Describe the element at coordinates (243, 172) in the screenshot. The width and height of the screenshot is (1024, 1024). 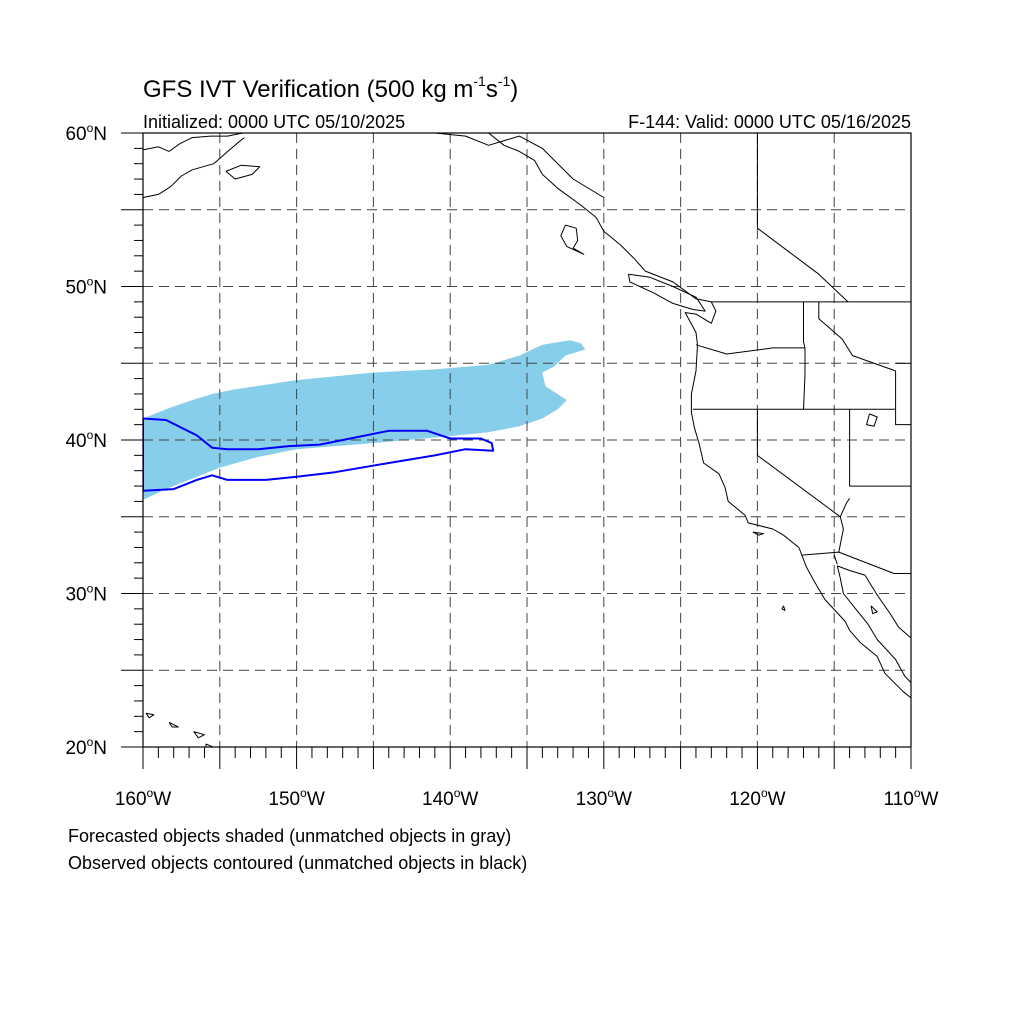
I see `coastline-kodiak` at that location.